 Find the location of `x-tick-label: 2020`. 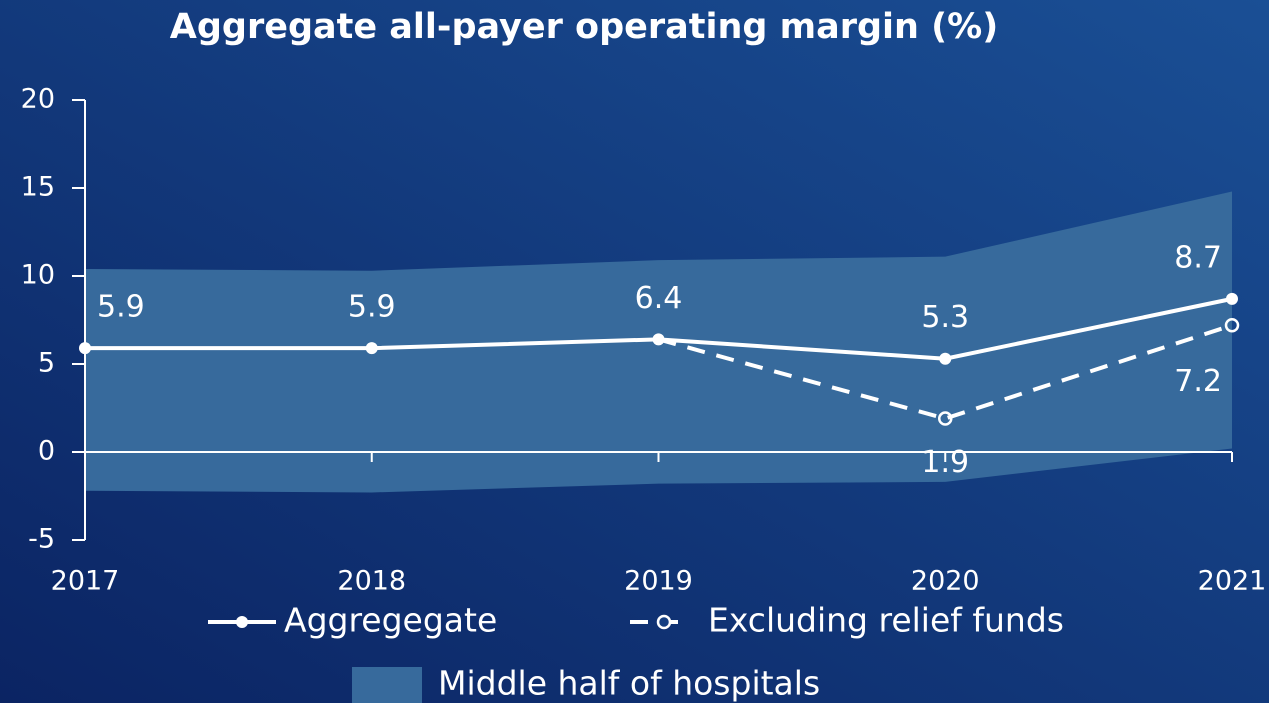

x-tick-label: 2020 is located at coordinates (945, 581).